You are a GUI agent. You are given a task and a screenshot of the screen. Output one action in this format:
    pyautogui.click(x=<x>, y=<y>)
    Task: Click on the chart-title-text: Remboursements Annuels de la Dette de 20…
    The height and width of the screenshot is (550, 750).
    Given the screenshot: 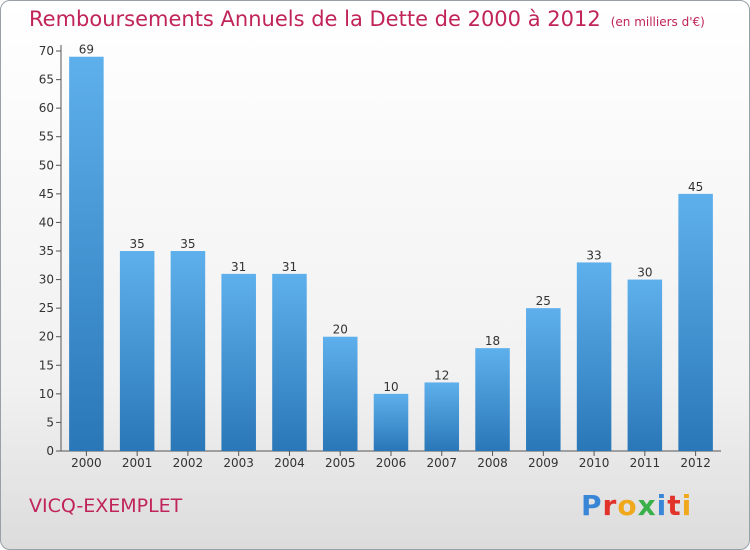 What is the action you would take?
    pyautogui.click(x=315, y=19)
    